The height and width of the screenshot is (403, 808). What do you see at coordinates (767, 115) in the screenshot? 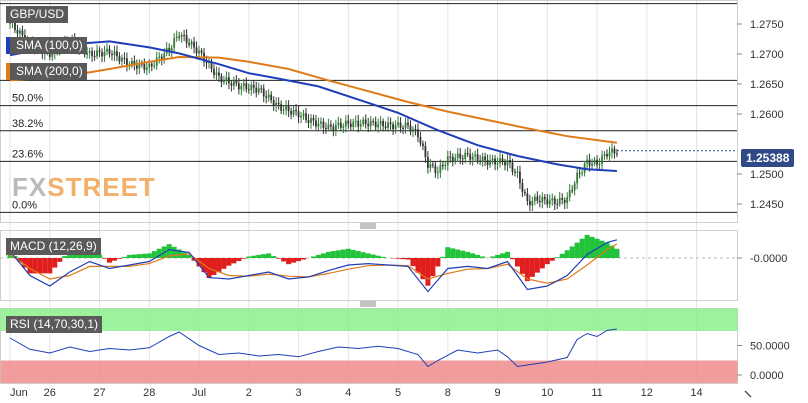
I see `y-tick-label: 1.2600` at bounding box center [767, 115].